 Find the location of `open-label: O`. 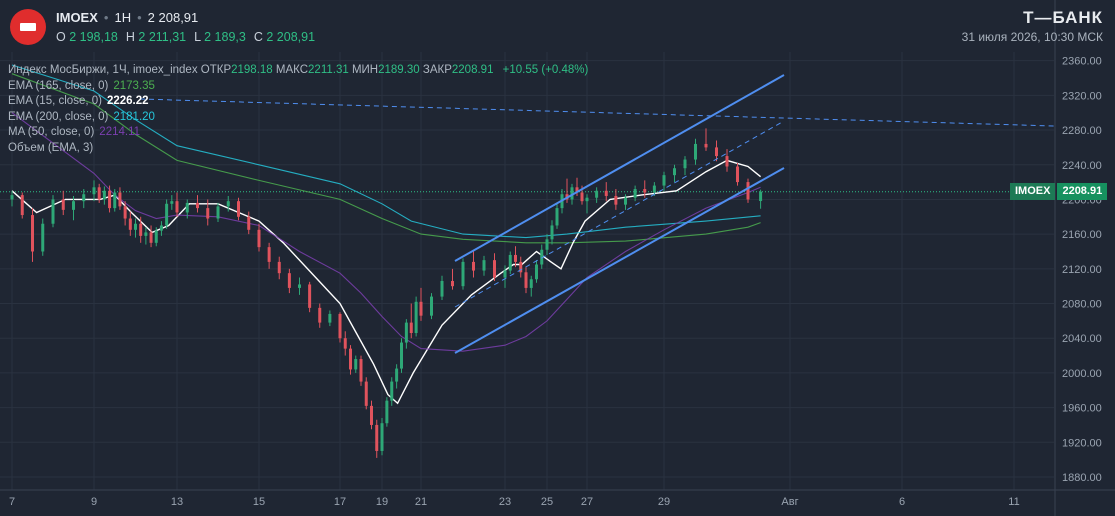

open-label: O is located at coordinates (61, 37).